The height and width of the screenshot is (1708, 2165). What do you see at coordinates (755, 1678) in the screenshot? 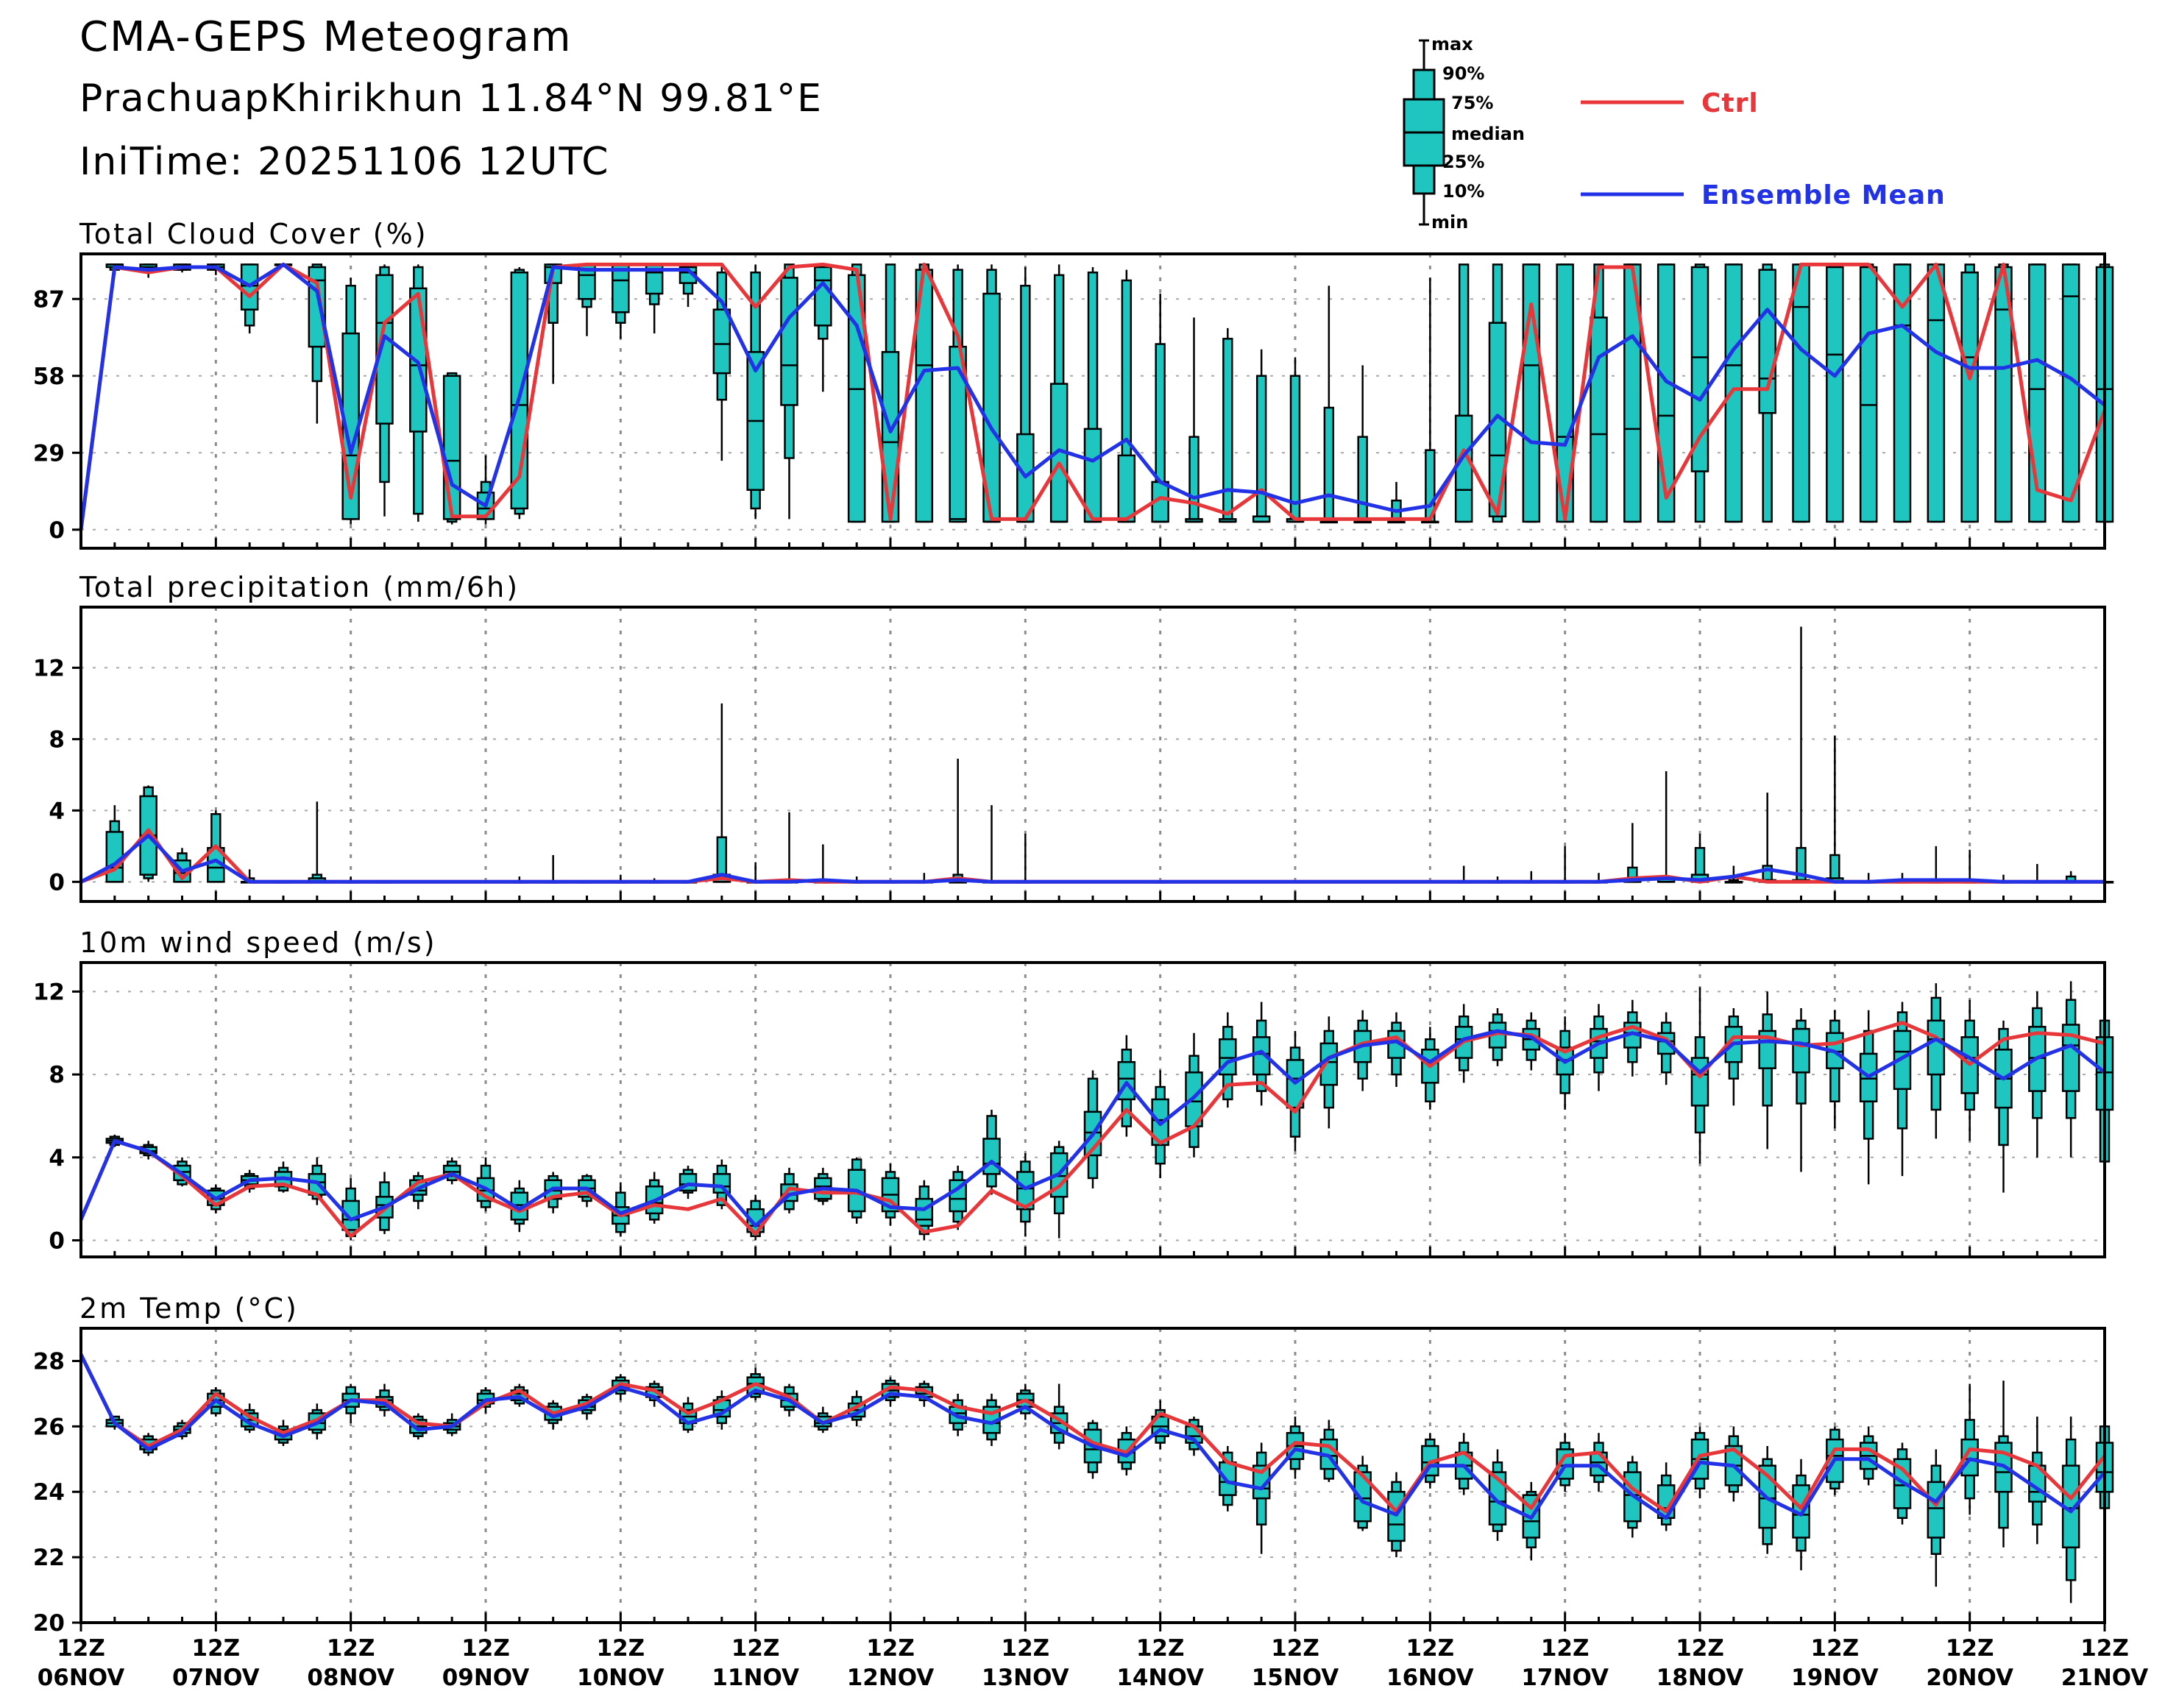
I see `x-date-label: 11NOV` at bounding box center [755, 1678].